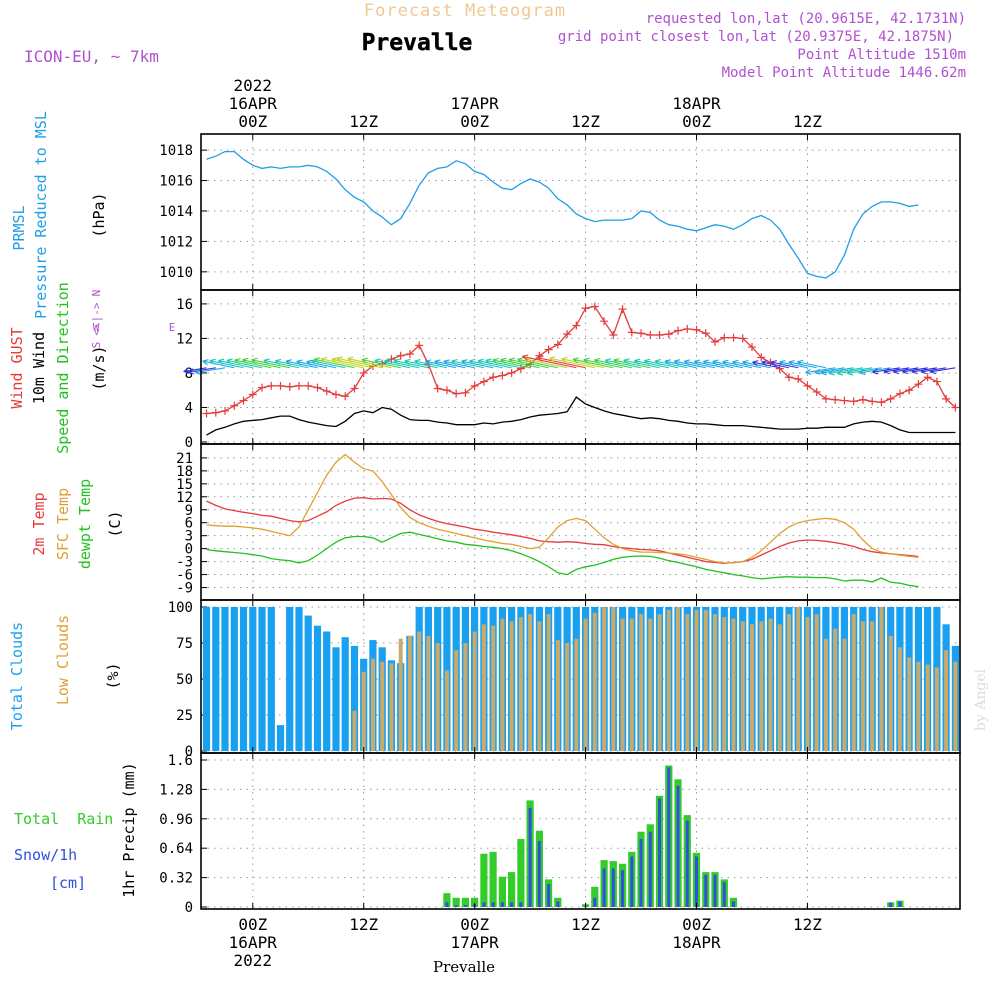 The width and height of the screenshot is (1000, 1000). What do you see at coordinates (696, 121) in the screenshot?
I see `top-axis-line: 00Z` at bounding box center [696, 121].